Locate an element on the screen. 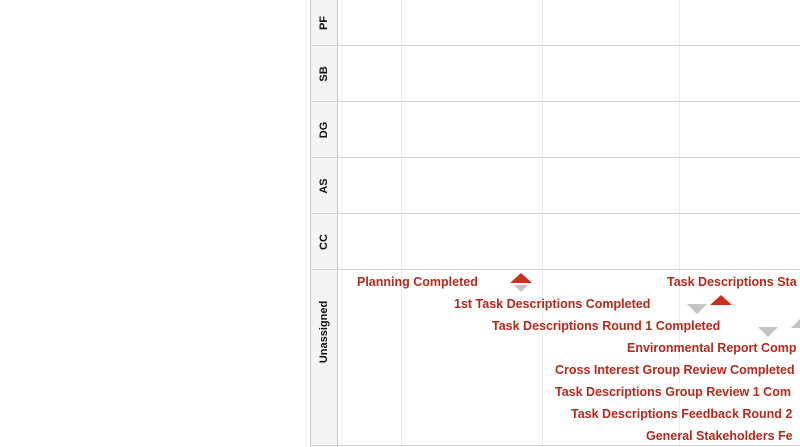  row-header-unassigned: Unassigned is located at coordinates (324, 358).